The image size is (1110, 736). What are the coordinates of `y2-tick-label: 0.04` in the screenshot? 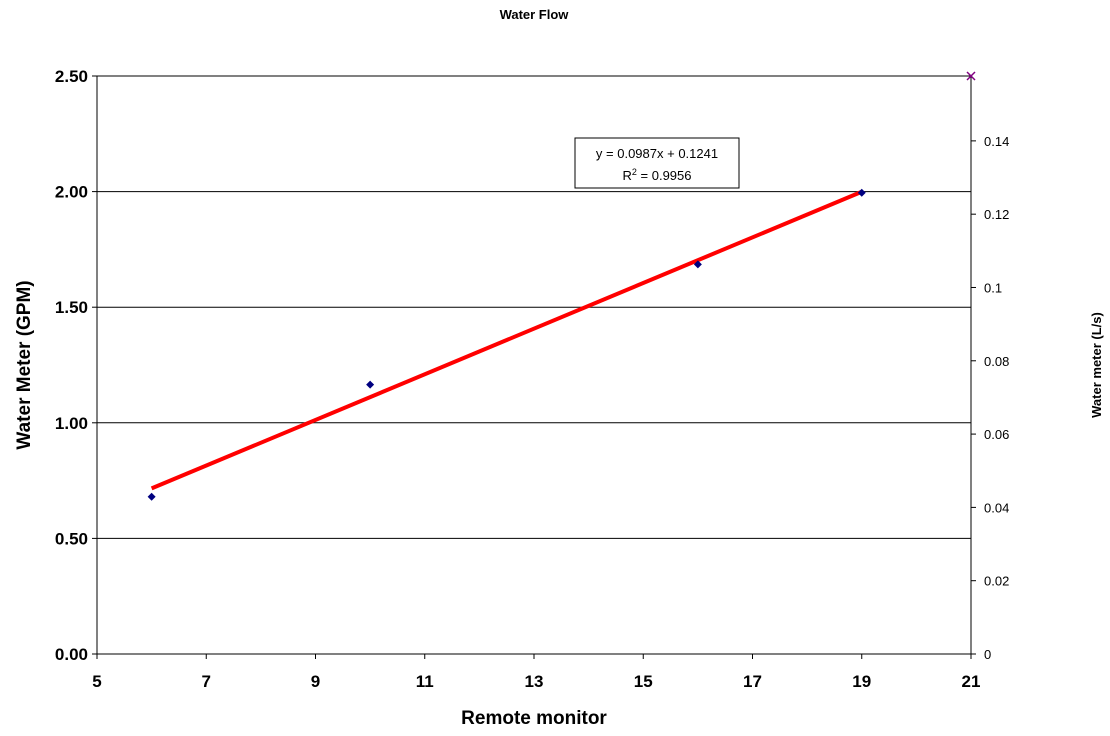 It's located at (996, 507).